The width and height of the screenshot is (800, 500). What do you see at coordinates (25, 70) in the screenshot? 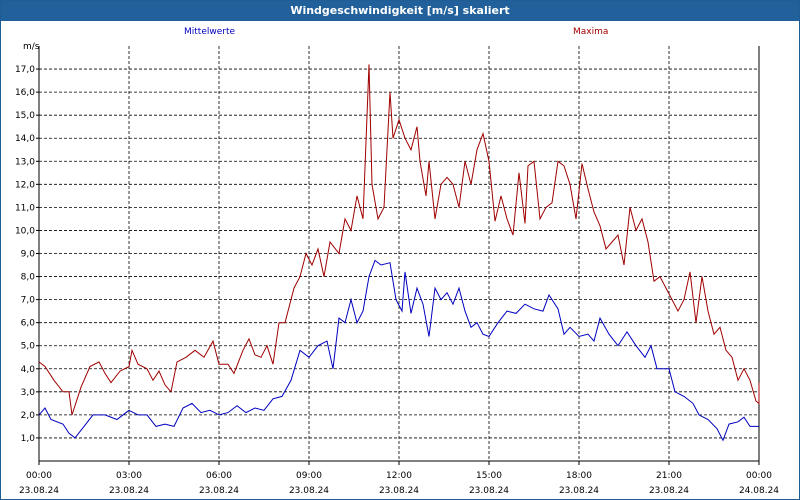
I see `y-tick-label: 17,0` at bounding box center [25, 70].